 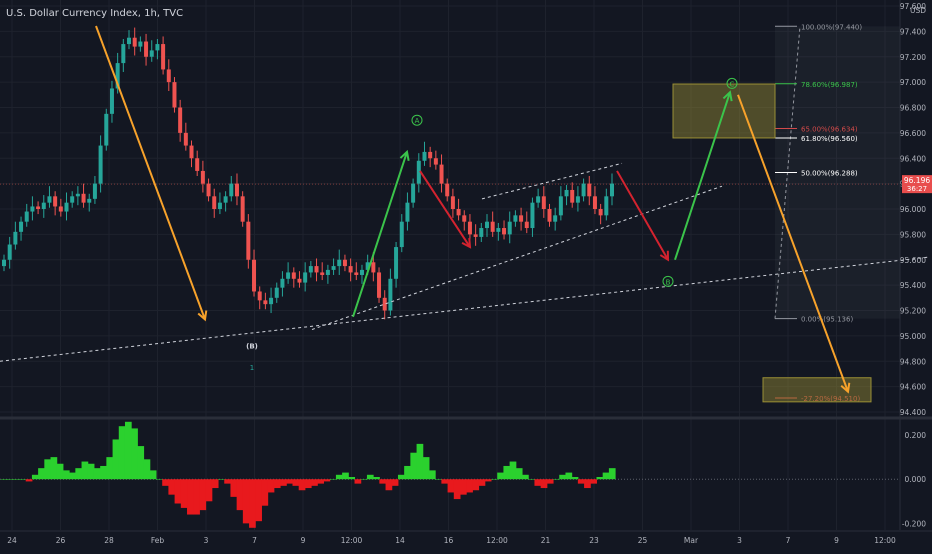 I want to click on trendline-lower-channel, so click(x=517, y=258).